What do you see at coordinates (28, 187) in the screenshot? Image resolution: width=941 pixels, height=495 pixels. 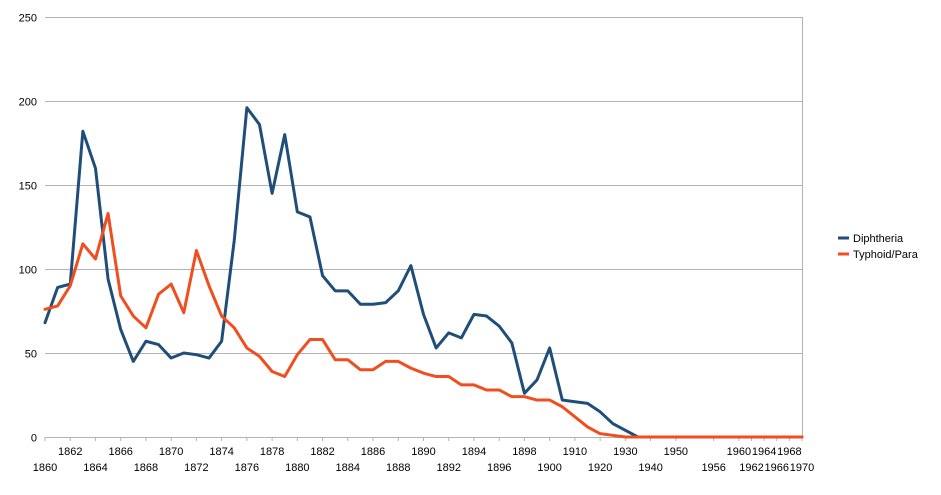 I see `y-tick-label: 150` at bounding box center [28, 187].